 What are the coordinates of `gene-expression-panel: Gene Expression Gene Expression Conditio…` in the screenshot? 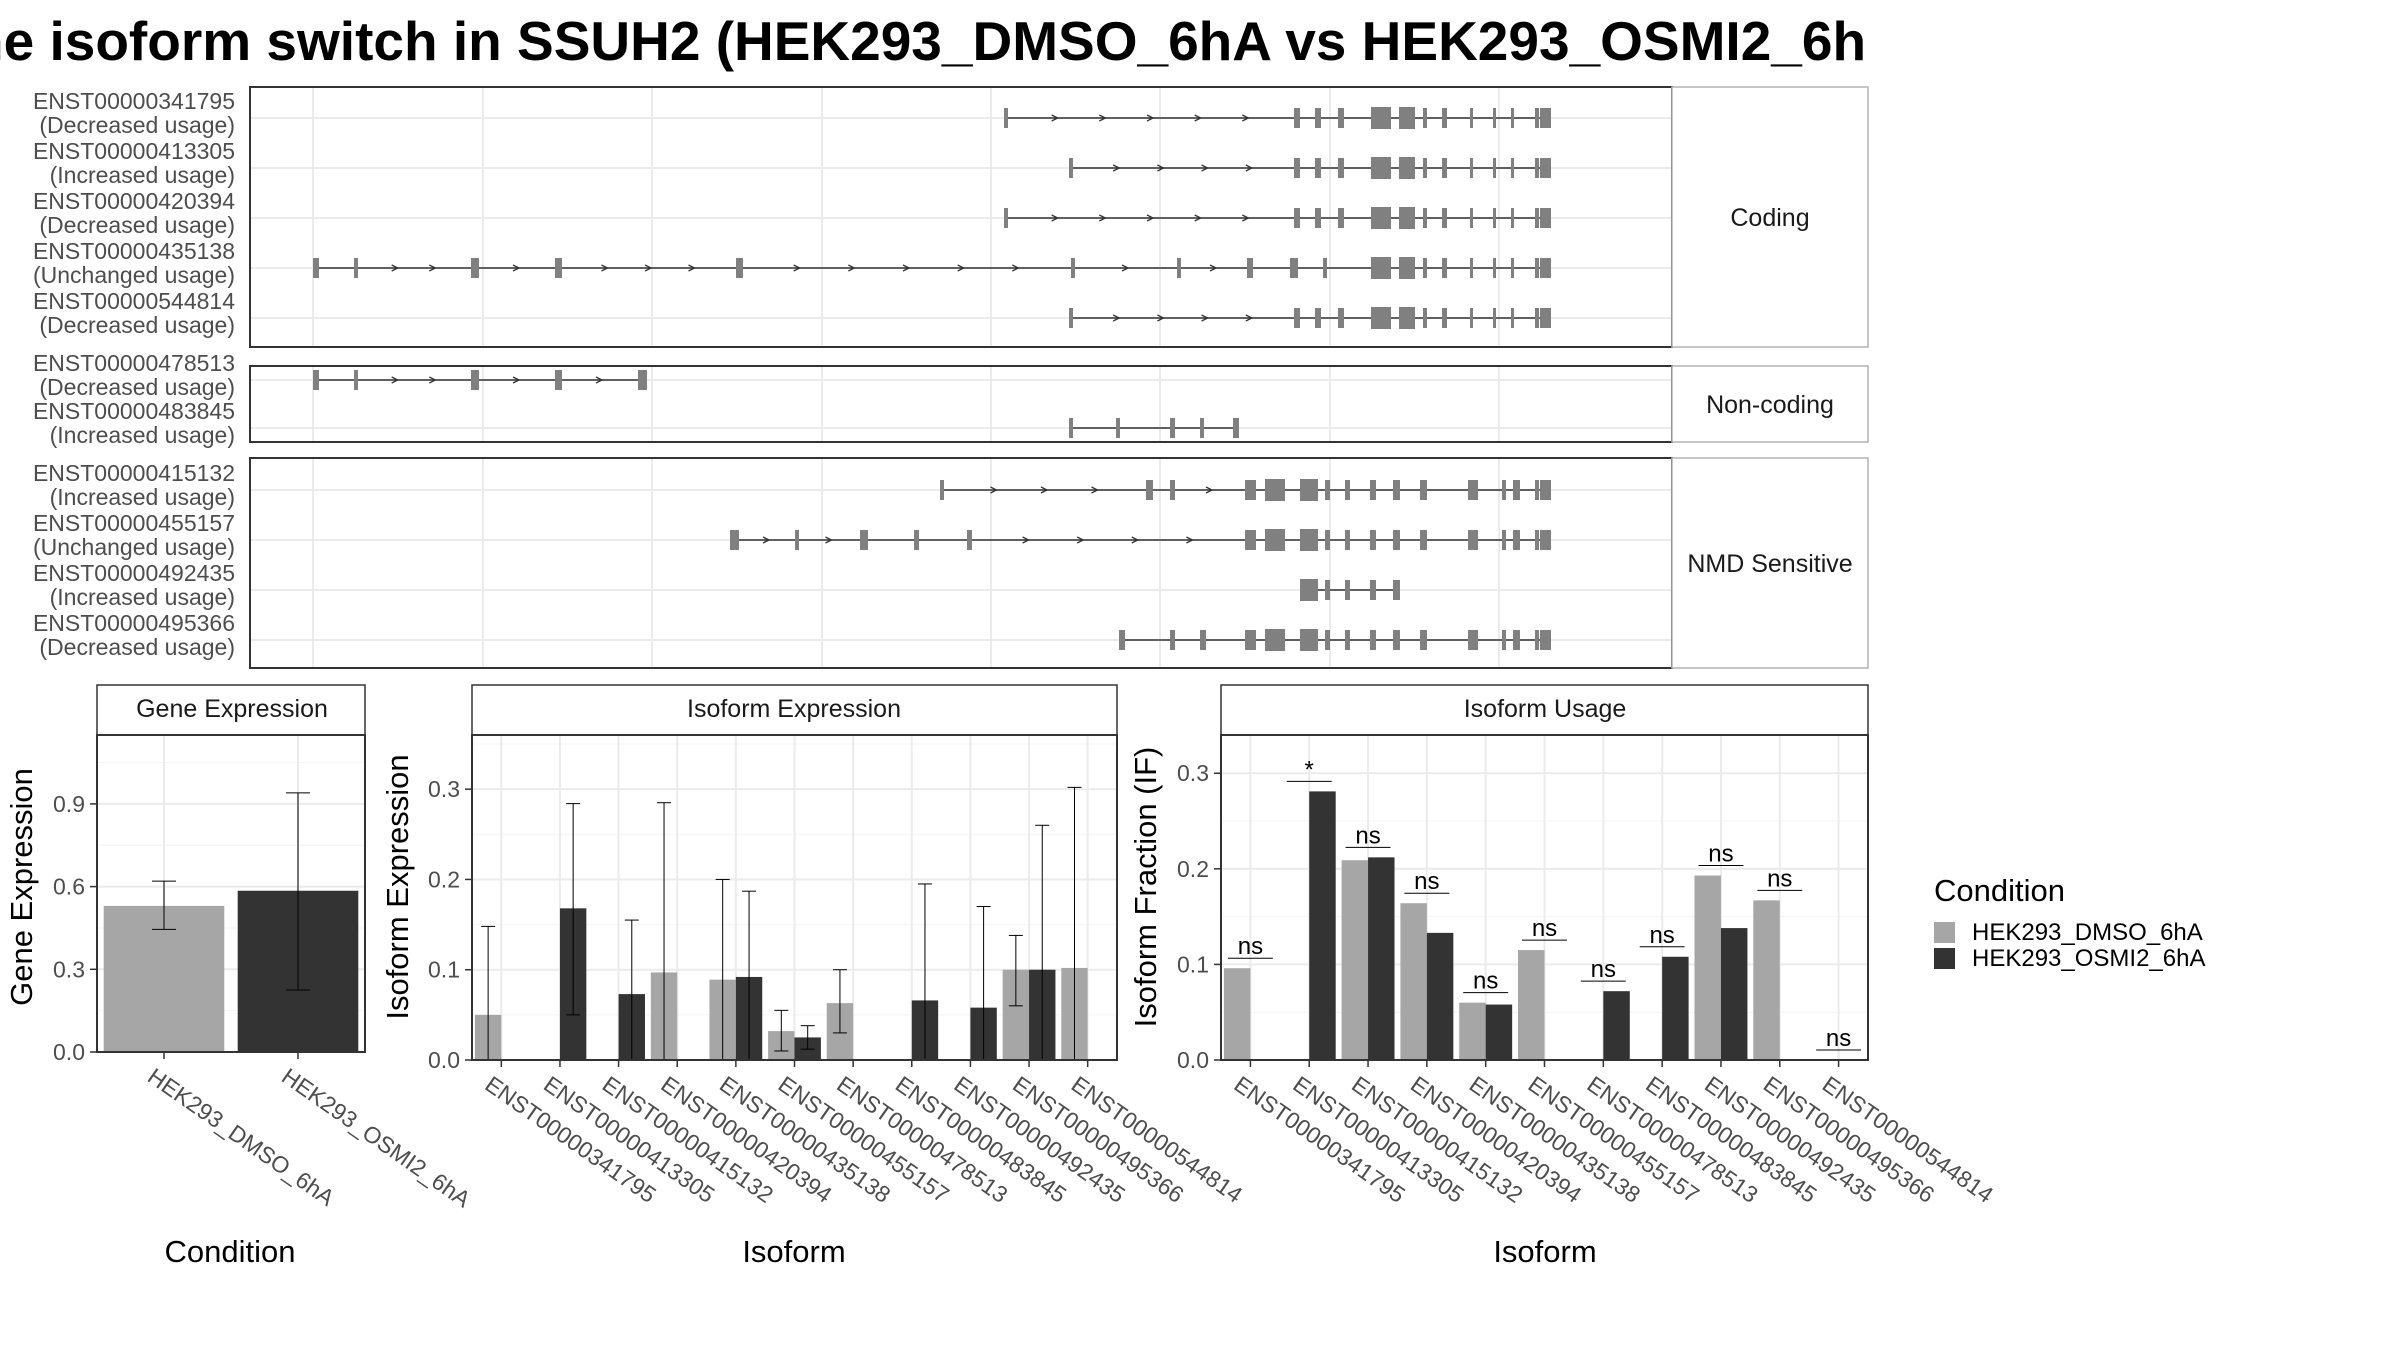 It's located at (240, 976).